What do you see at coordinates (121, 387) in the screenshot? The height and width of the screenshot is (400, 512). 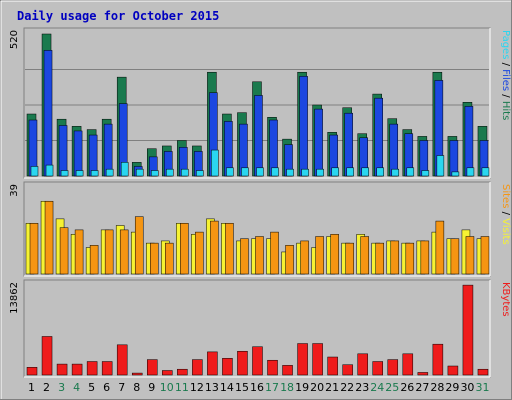 I see `day-label: 7` at bounding box center [121, 387].